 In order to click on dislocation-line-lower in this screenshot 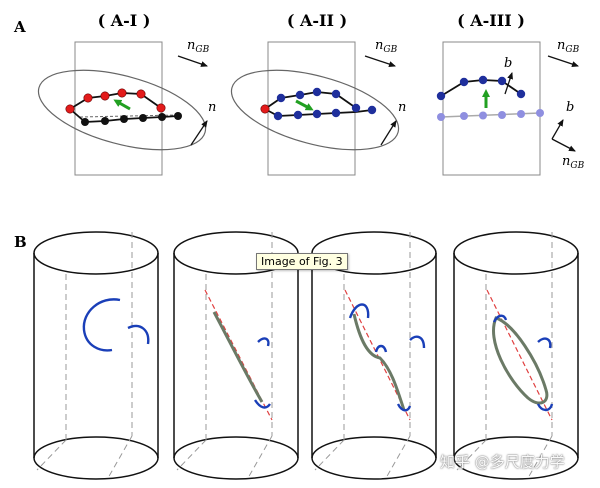, I will do `click(490, 115)`.